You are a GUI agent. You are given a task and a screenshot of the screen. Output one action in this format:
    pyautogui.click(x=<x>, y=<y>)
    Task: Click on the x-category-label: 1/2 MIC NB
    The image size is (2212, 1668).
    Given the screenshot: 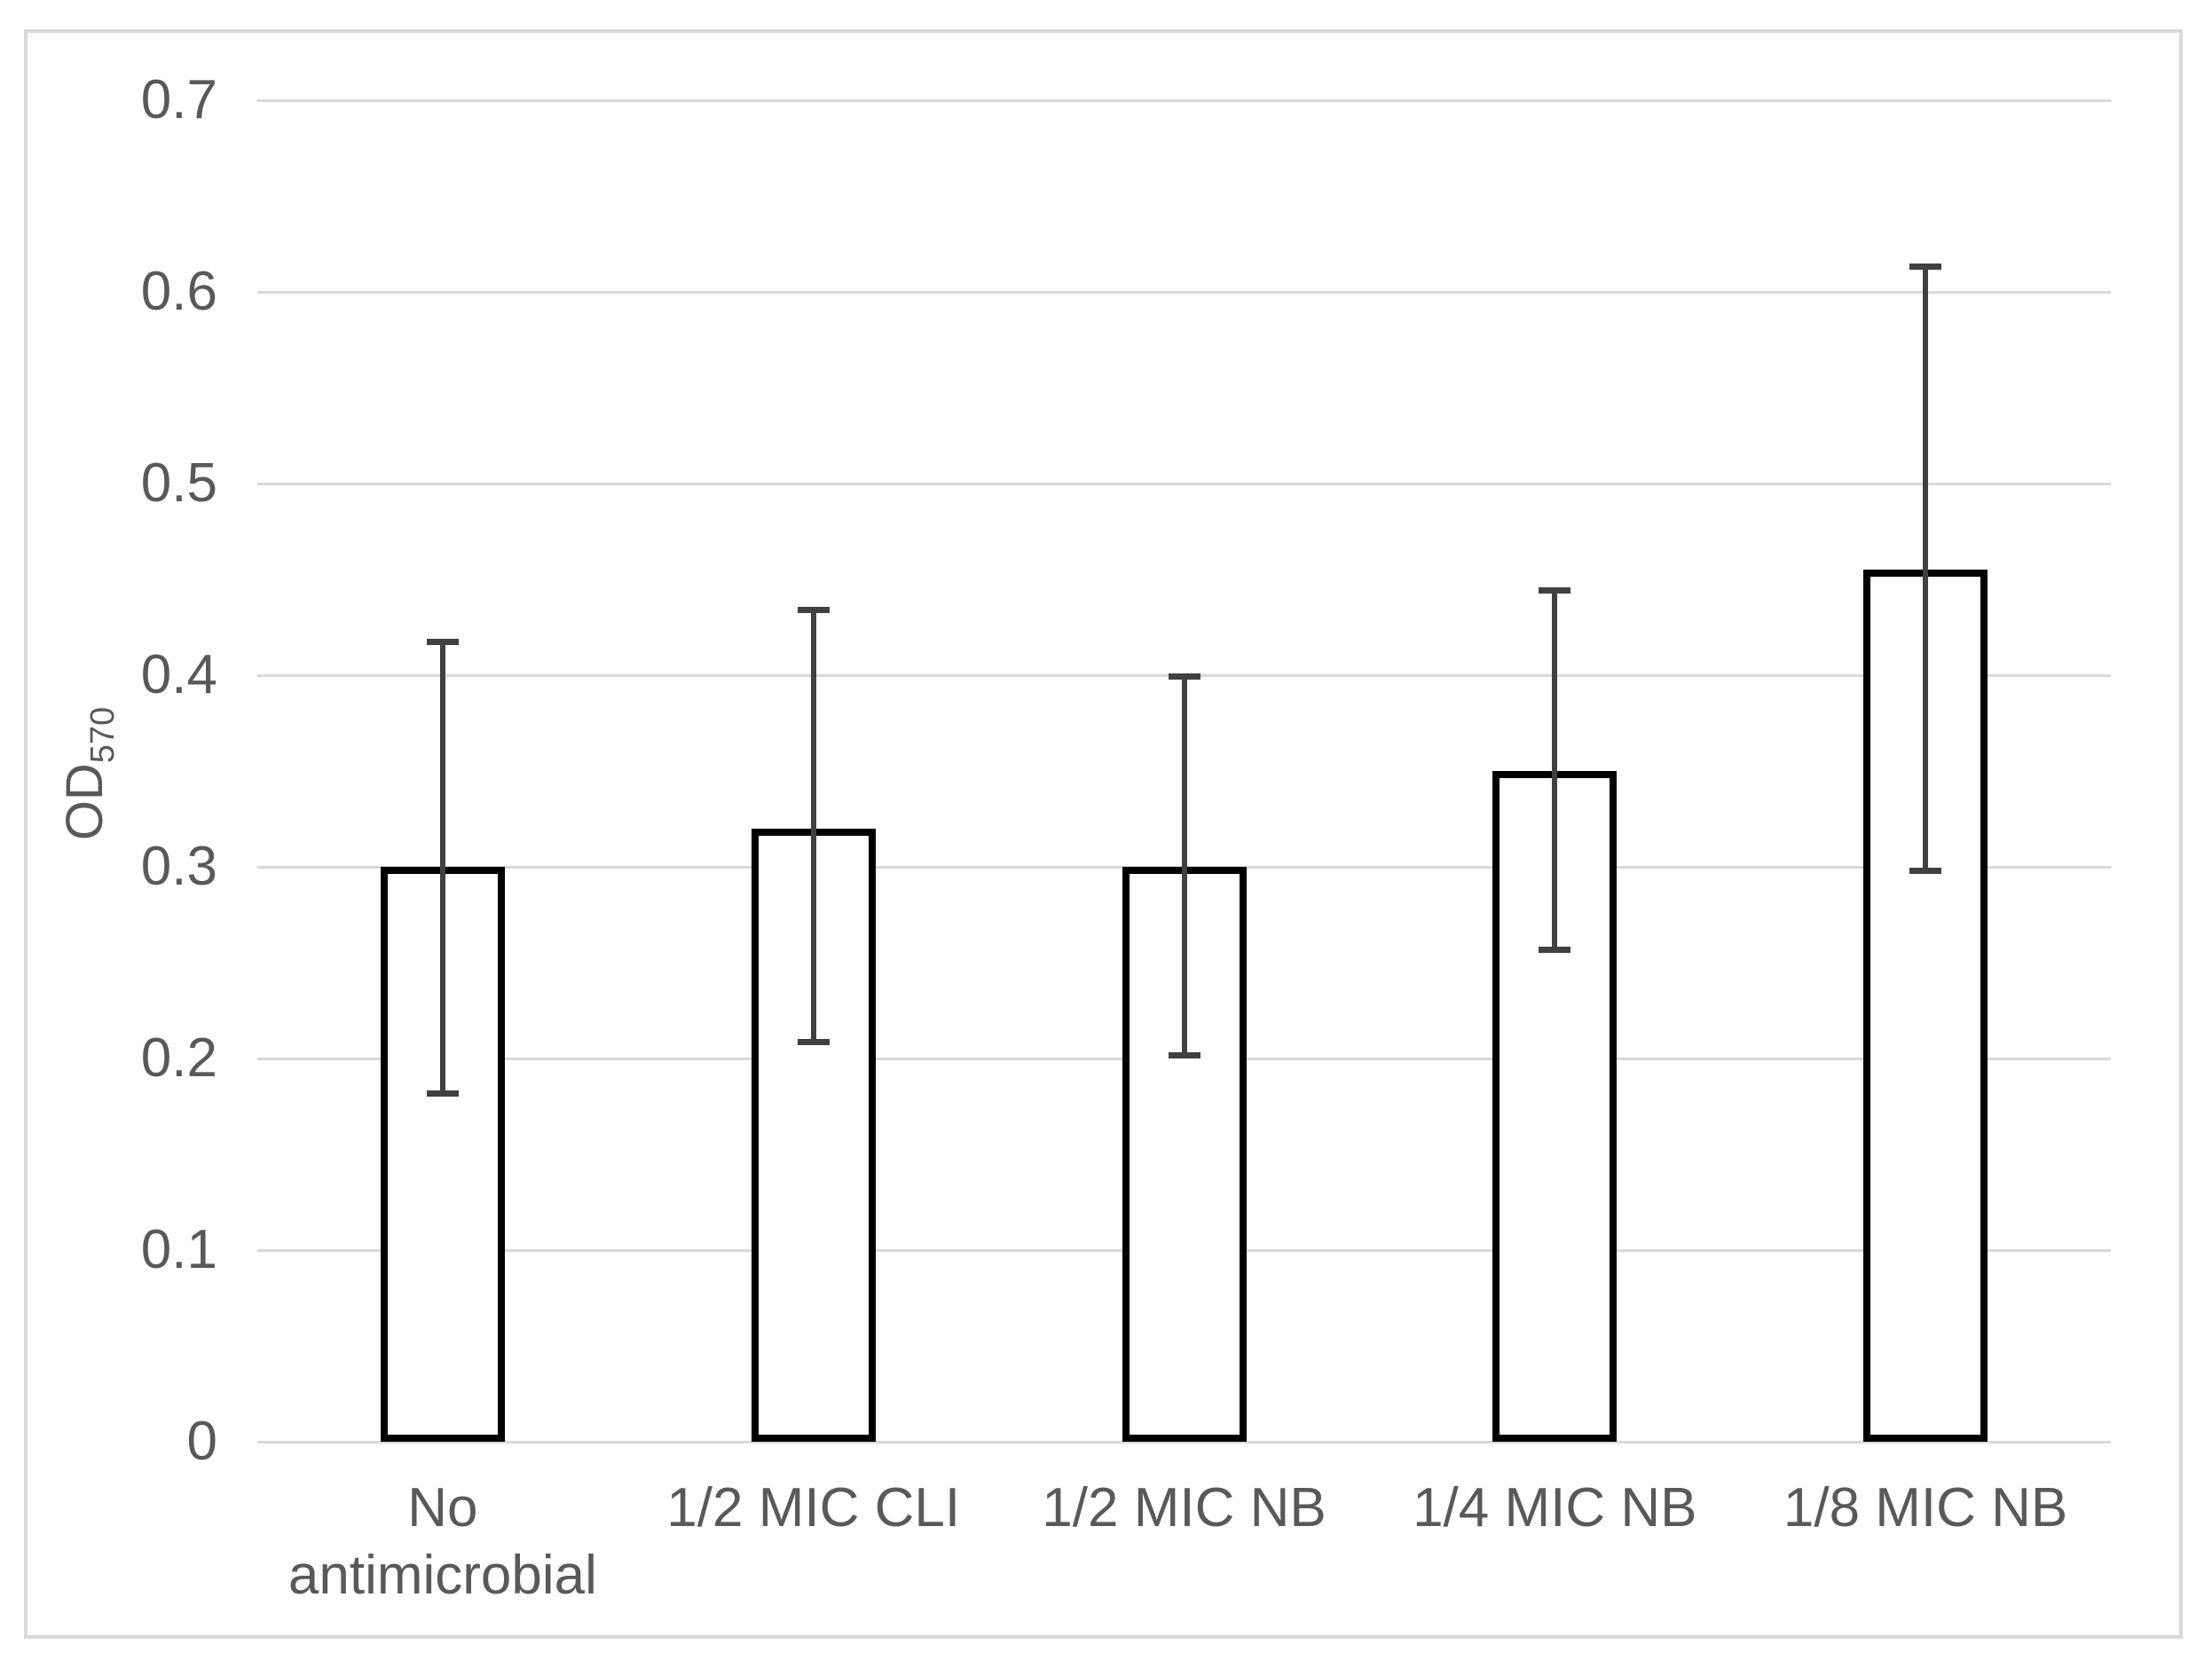 What is the action you would take?
    pyautogui.click(x=1184, y=1507)
    